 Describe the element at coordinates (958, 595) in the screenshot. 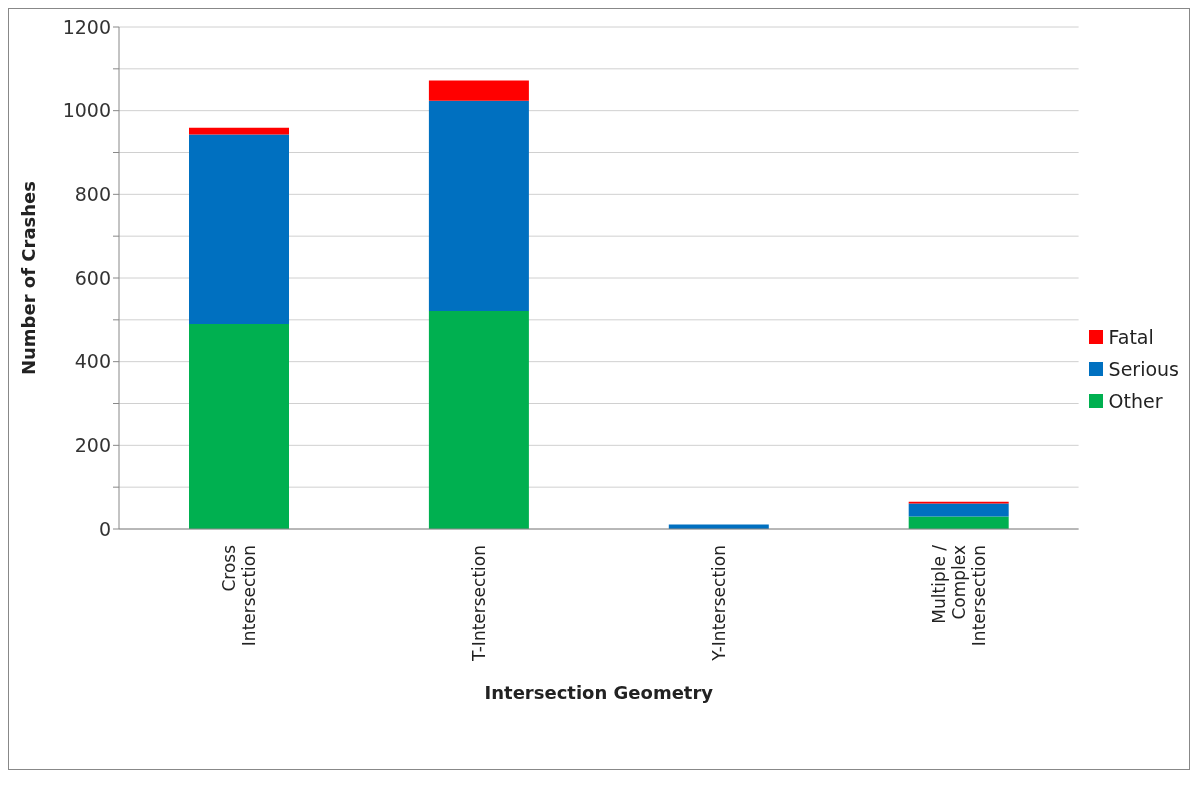

I see `x-tick-label: Multiple / Complex Intersection` at that location.